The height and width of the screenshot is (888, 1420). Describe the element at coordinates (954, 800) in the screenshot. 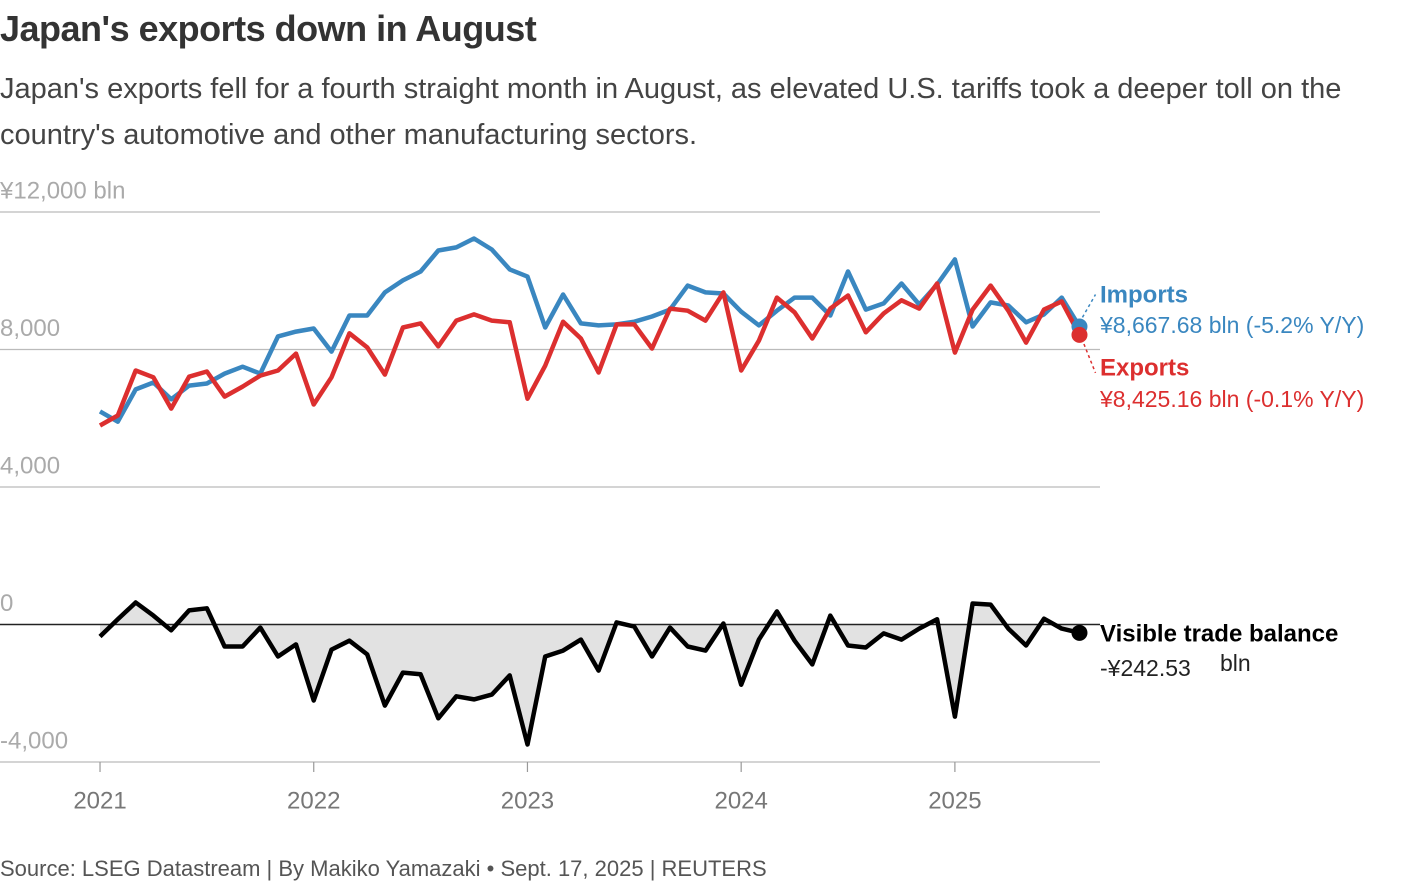

I see `x-tick-label: 2025` at that location.